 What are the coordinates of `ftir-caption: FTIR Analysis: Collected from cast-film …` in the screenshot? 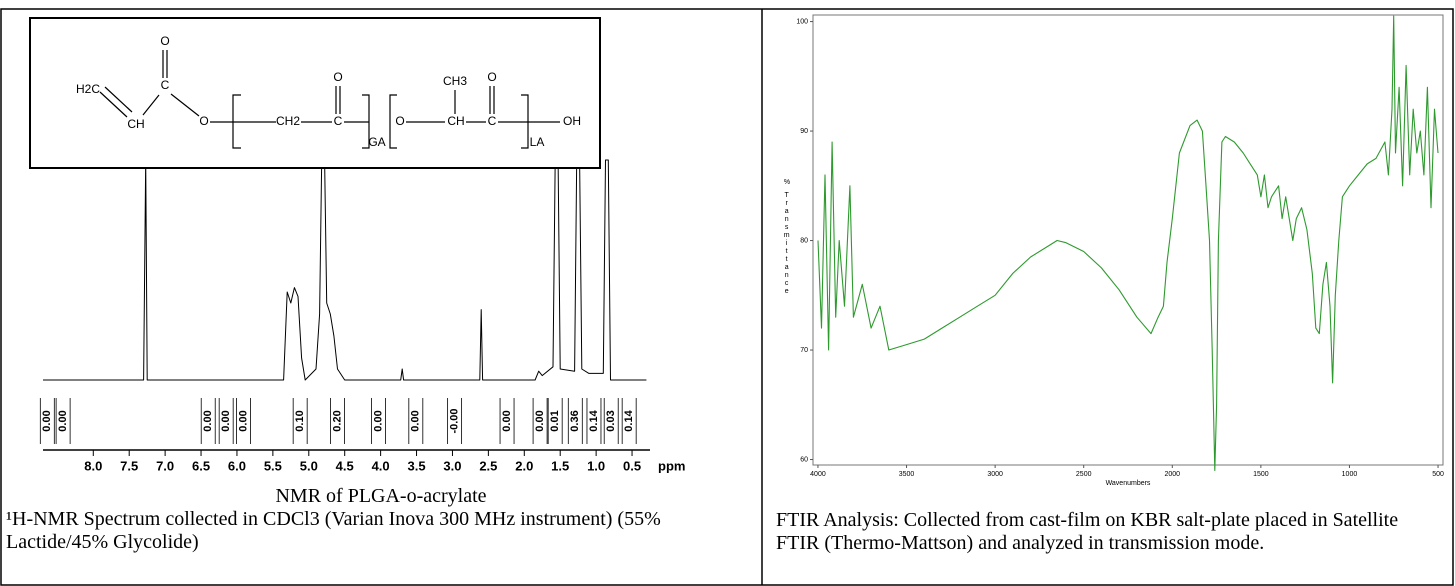 It's located at (1087, 531).